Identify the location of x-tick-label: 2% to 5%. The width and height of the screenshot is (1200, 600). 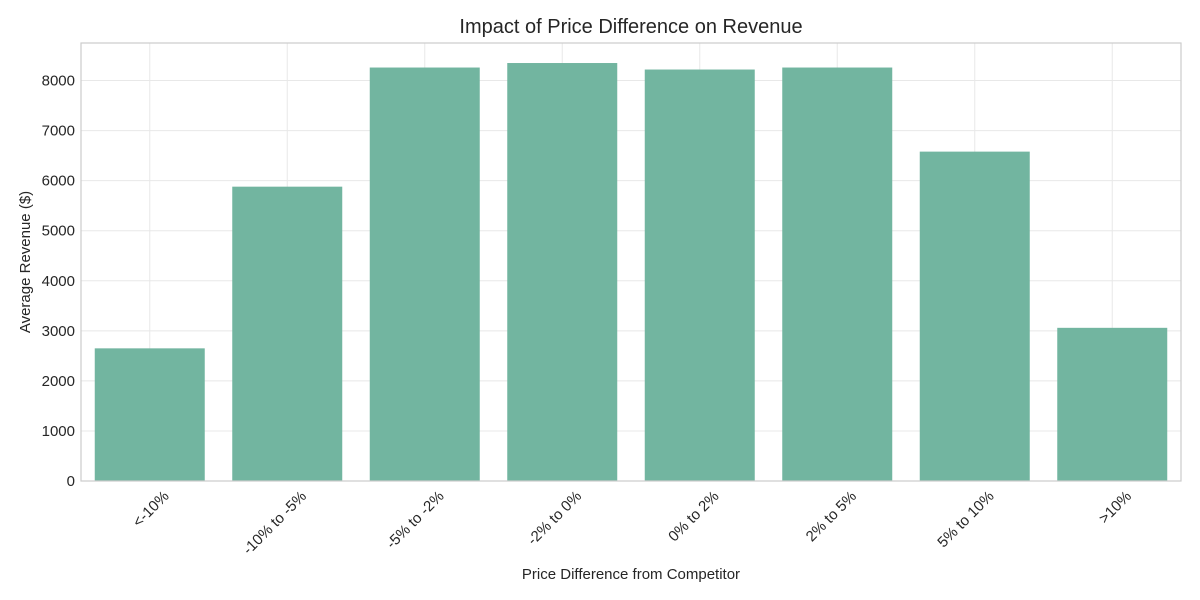
(831, 516).